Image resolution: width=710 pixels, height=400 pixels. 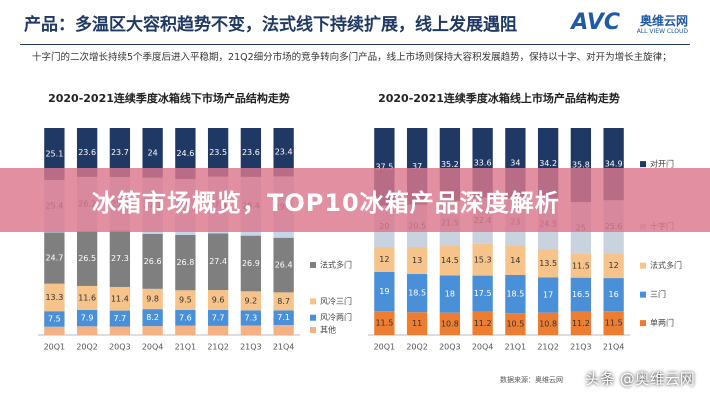 What do you see at coordinates (614, 265) in the screenshot?
I see `data-label: 12` at bounding box center [614, 265].